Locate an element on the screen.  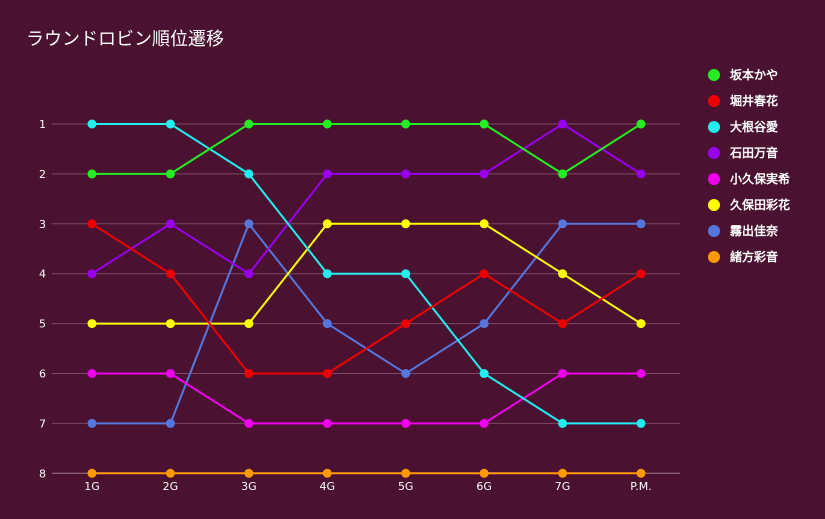
legend-item: 久保田彩花 is located at coordinates (749, 204).